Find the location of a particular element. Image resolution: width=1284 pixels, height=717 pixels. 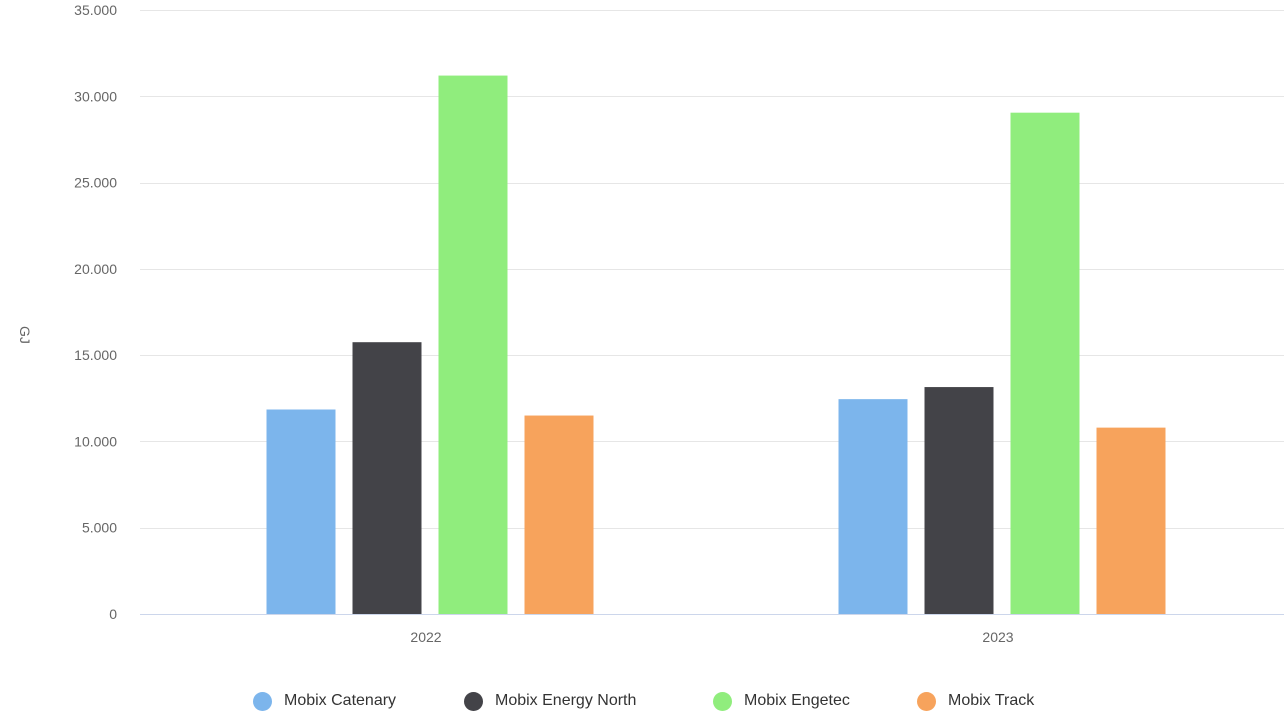

y-tick-label: 25.000 is located at coordinates (95, 183).